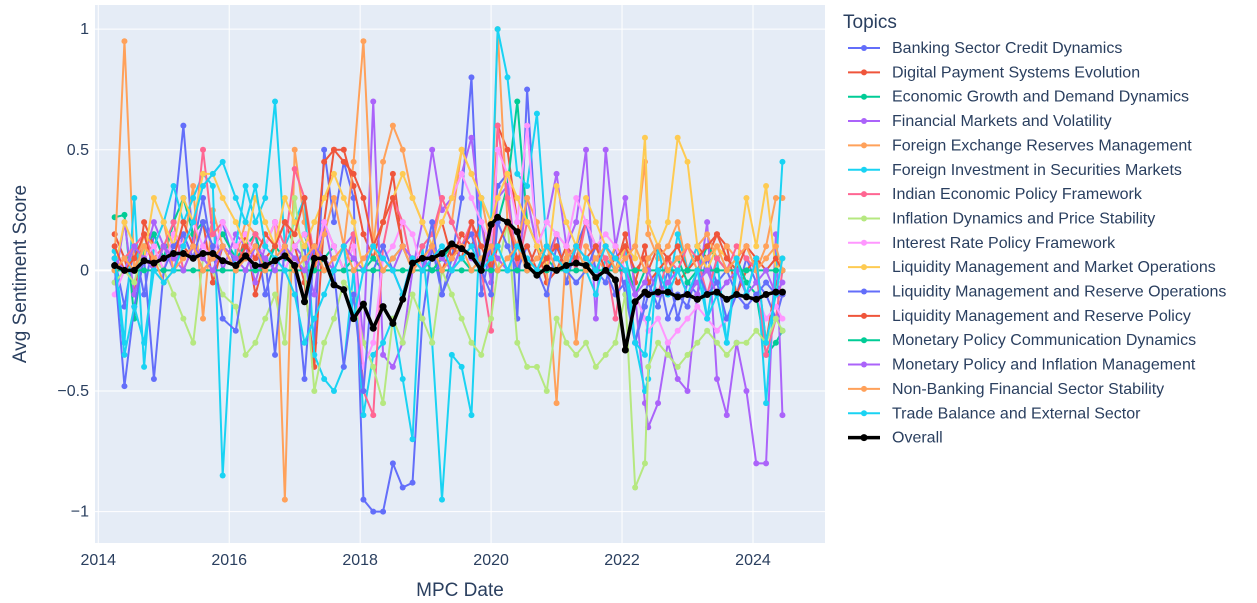 The width and height of the screenshot is (1257, 603). I want to click on legend-item: Digital Payment Systems Evolution, so click(994, 72).